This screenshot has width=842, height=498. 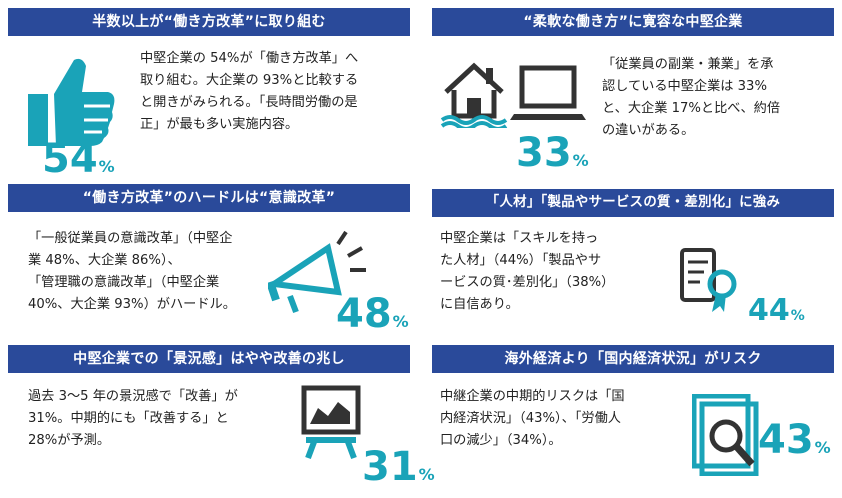 I want to click on panel-title: 海外経済より「国内経済状況」がリスク, so click(x=633, y=359).